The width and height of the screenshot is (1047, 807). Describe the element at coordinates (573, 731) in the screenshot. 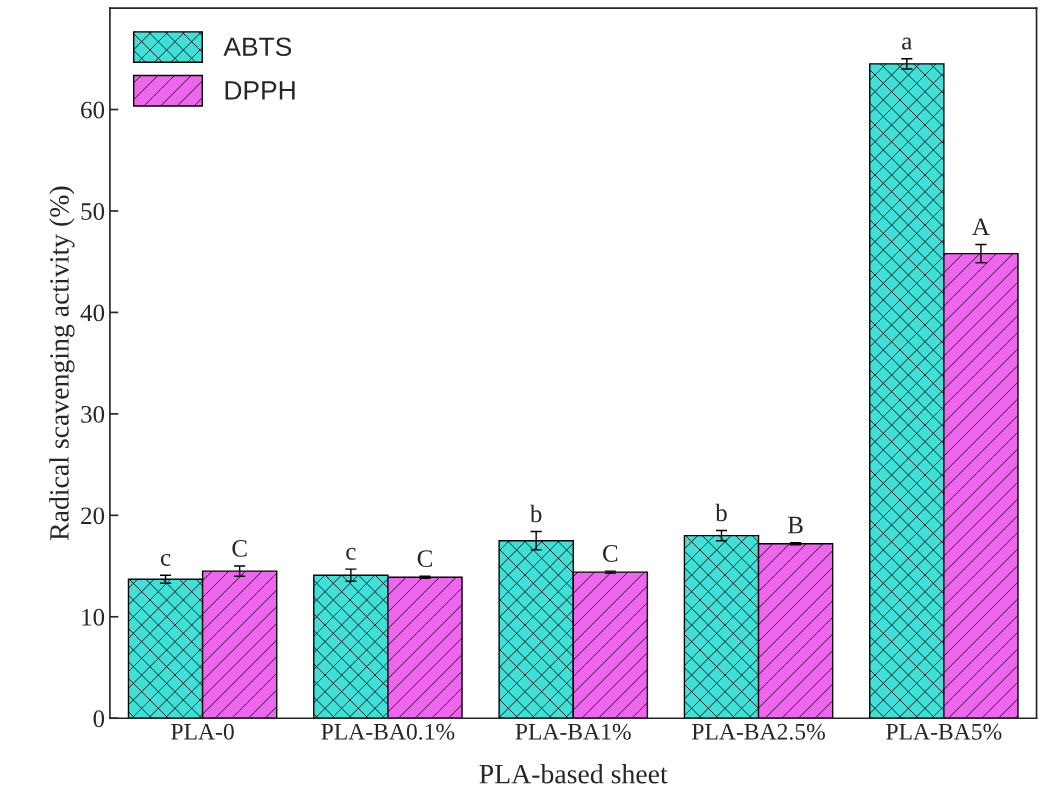

I see `x-tick-label: PLA-BA1%` at that location.